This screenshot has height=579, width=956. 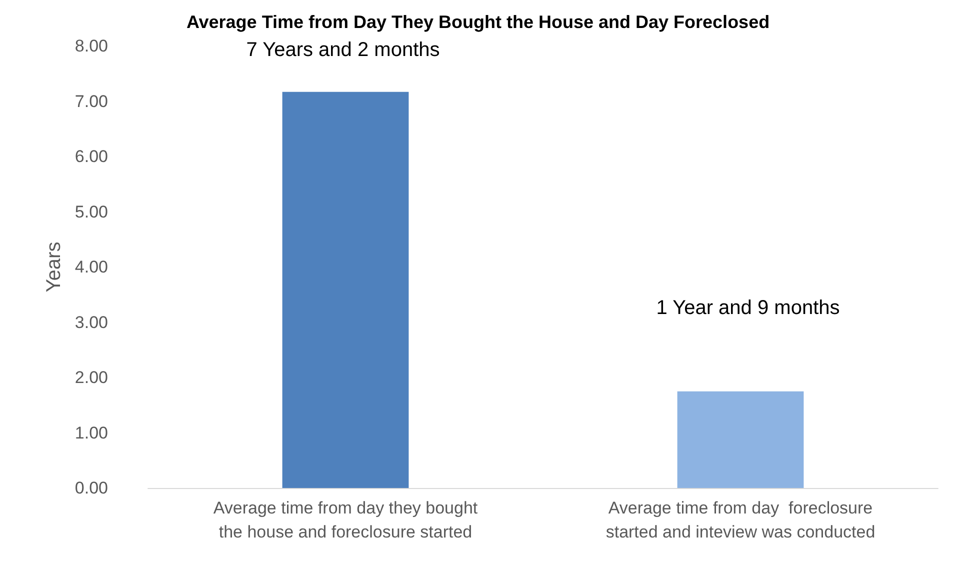 What do you see at coordinates (91, 212) in the screenshot?
I see `y-tick-label: 5.00` at bounding box center [91, 212].